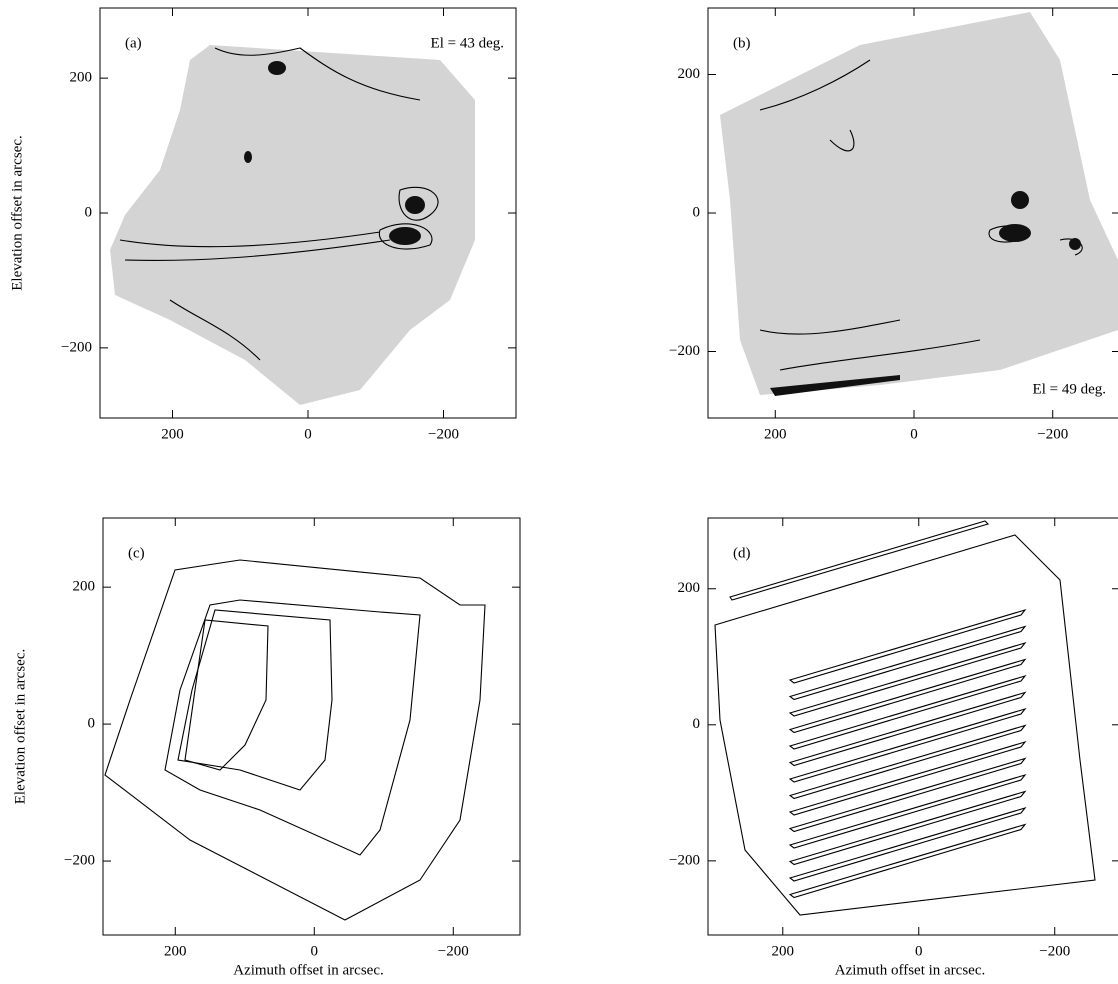 The height and width of the screenshot is (984, 1118). Describe the element at coordinates (295, 740) in the screenshot. I see `map-c` at that location.